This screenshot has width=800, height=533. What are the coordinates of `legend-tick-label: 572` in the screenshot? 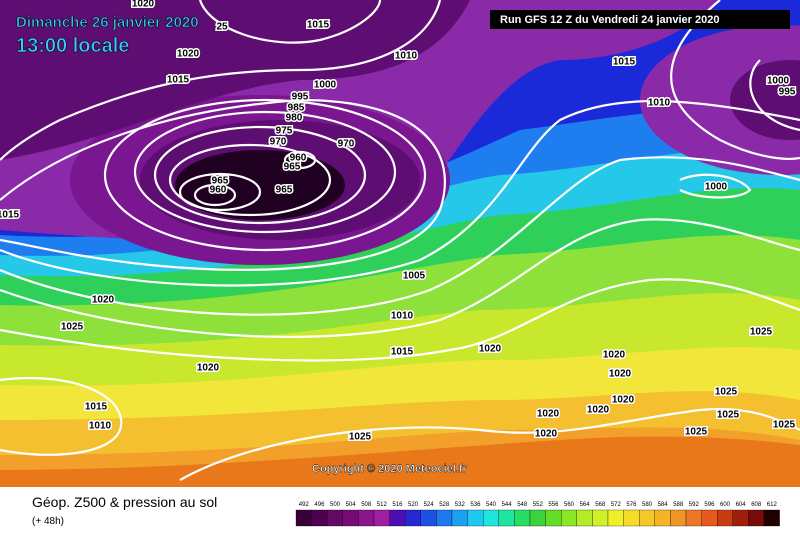 It's located at (616, 505).